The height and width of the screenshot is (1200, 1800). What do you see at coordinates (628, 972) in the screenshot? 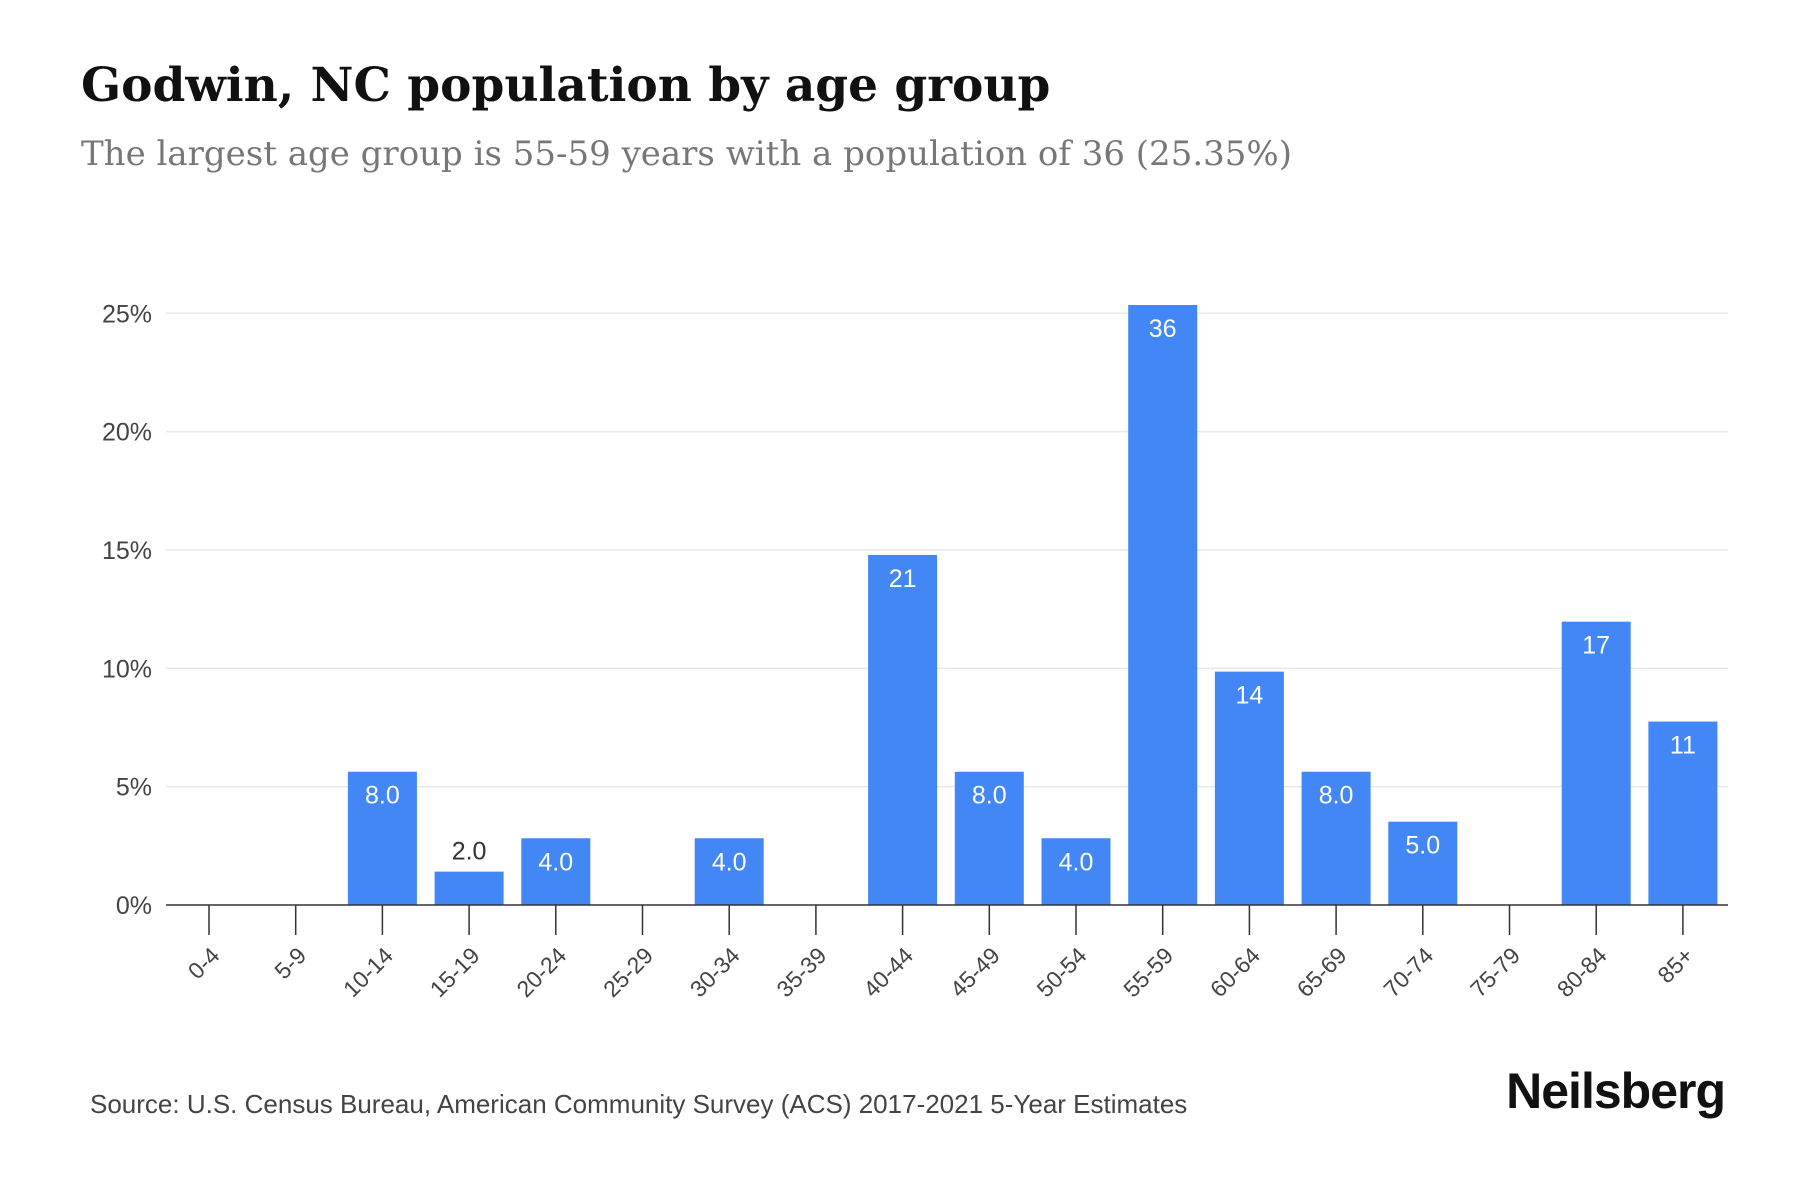
I see `x-tick-label: 25-29` at bounding box center [628, 972].